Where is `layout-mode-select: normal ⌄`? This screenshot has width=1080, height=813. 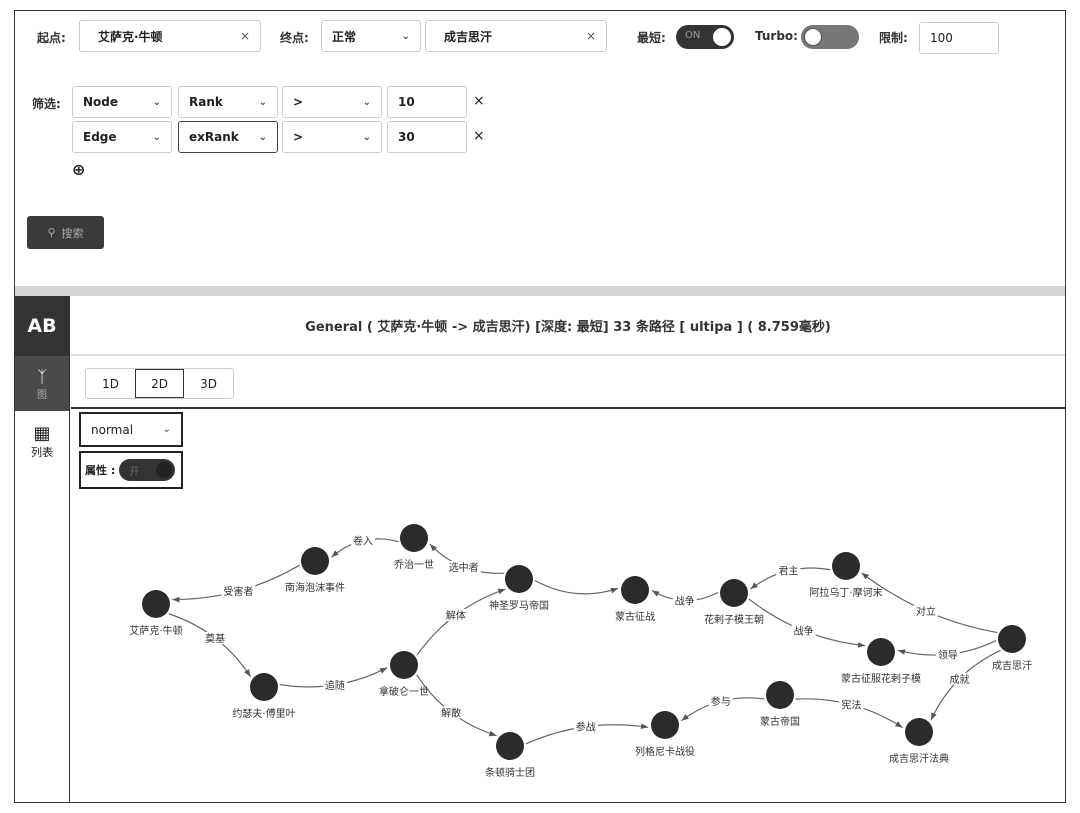
layout-mode-select: normal ⌄ is located at coordinates (131, 429).